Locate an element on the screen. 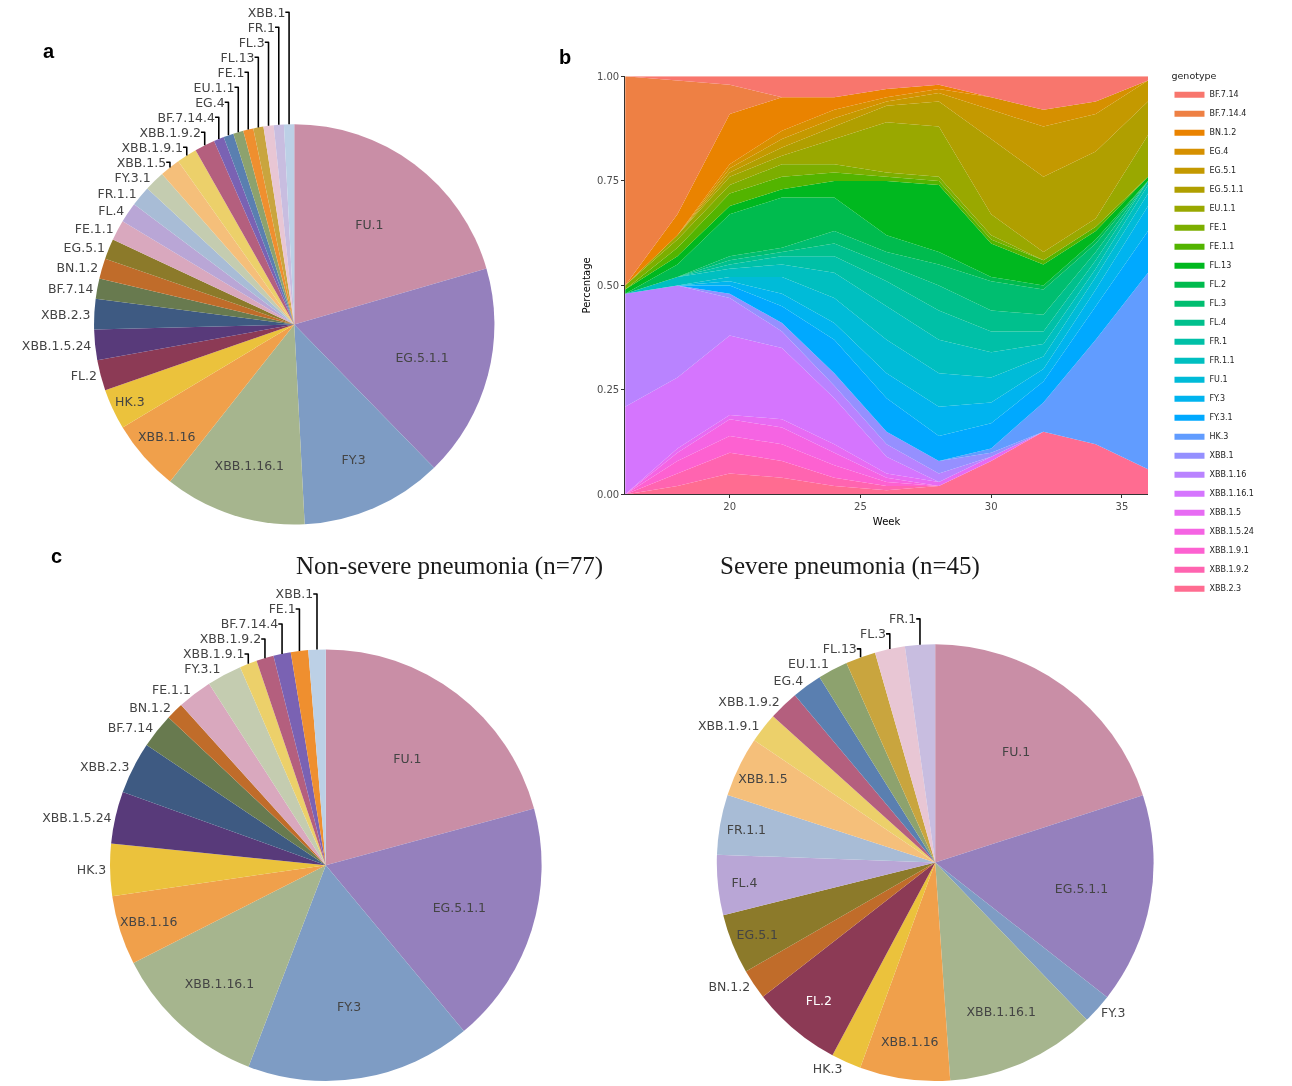 The image size is (1292, 1086). legend-label: FL.2 is located at coordinates (1218, 284).